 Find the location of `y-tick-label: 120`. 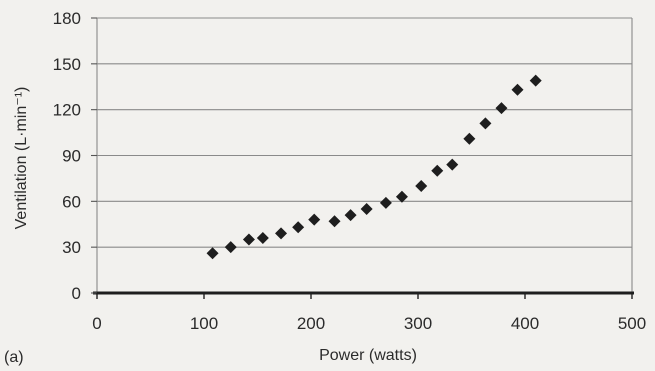

y-tick-label: 120 is located at coordinates (67, 110).